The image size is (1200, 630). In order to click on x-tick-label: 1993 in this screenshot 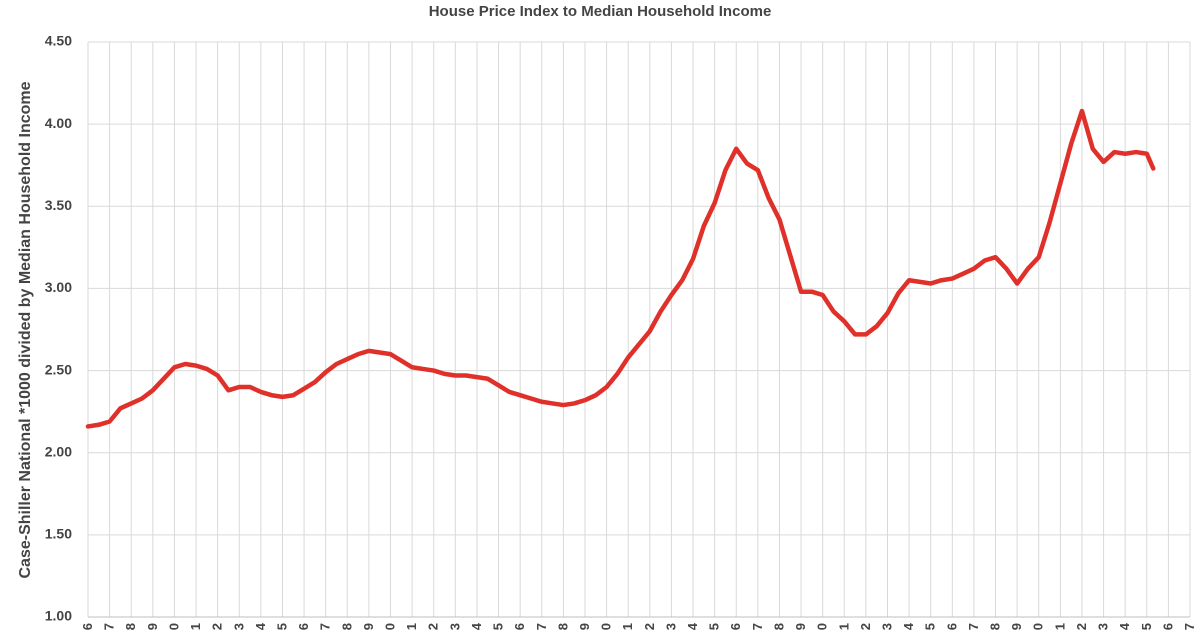, I will do `click(454, 626)`.